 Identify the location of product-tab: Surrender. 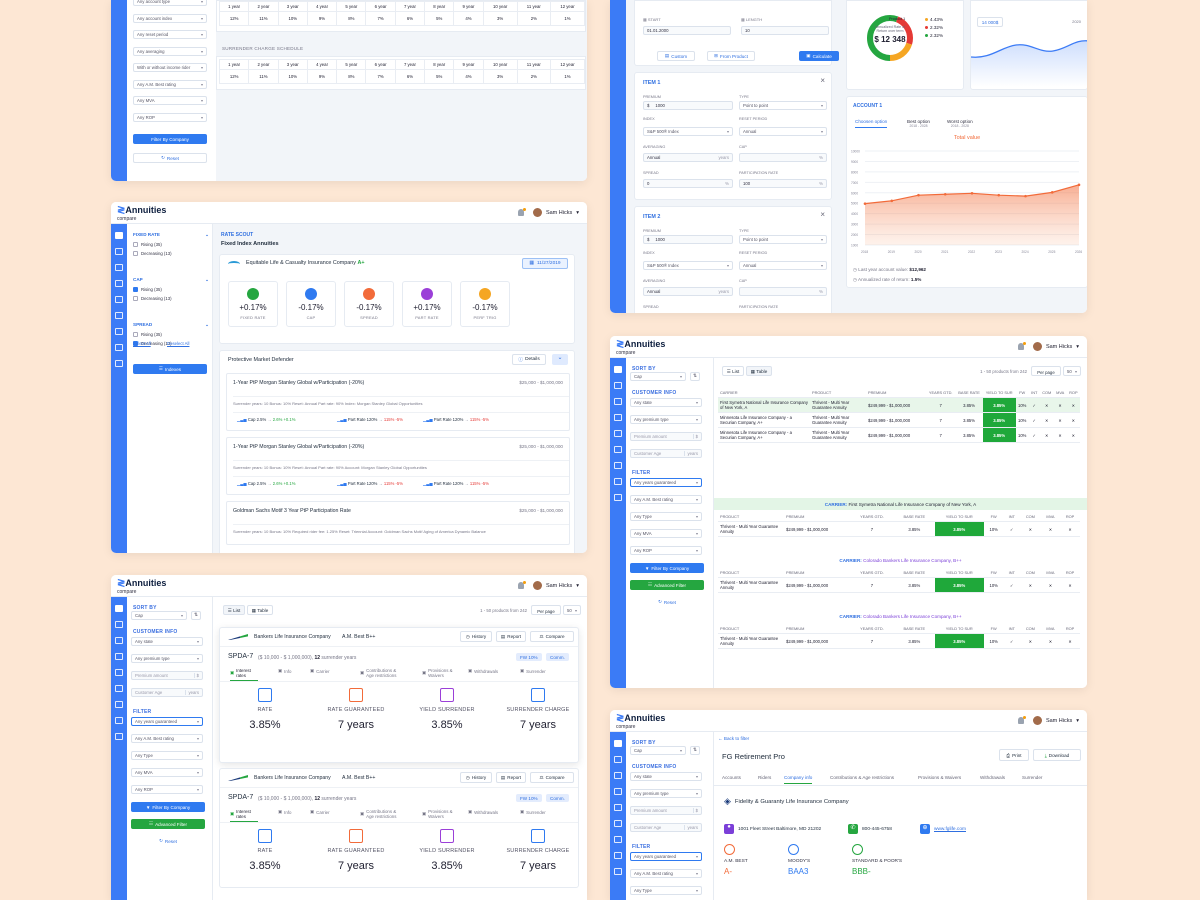
(1032, 777).